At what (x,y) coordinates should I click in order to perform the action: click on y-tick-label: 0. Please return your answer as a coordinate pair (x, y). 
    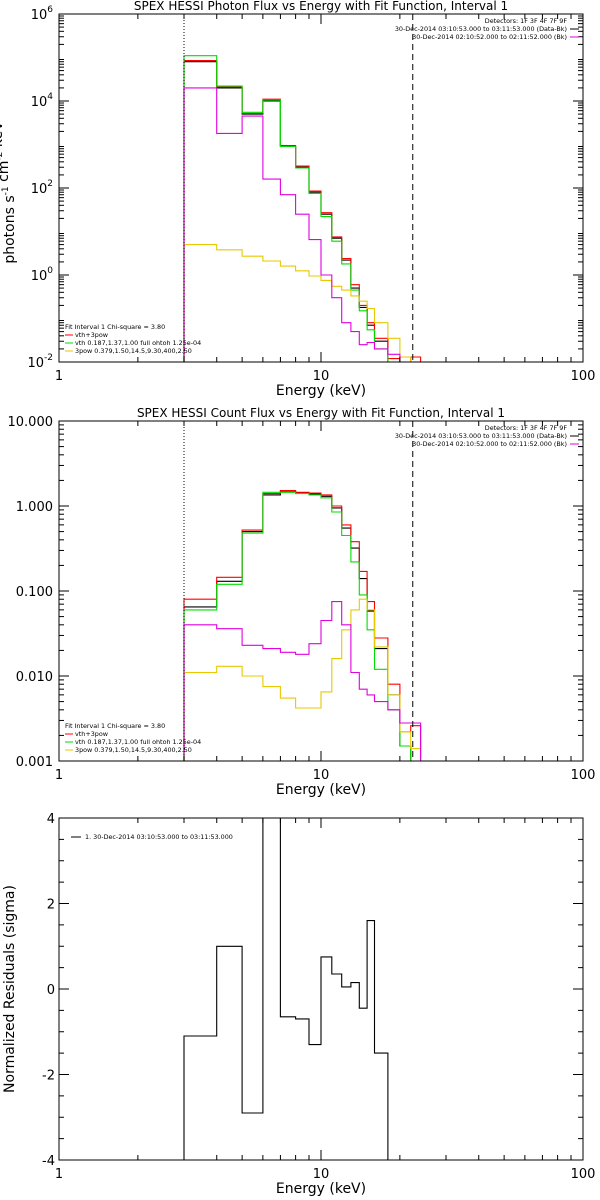
    Looking at the image, I should click on (51, 990).